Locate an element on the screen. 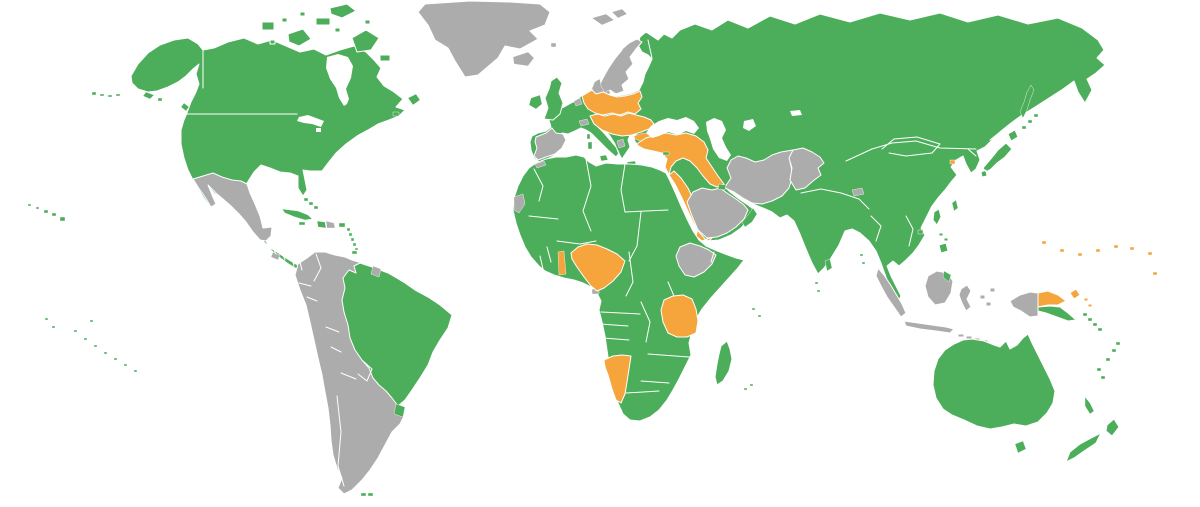  region-bahamas is located at coordinates (311, 203).